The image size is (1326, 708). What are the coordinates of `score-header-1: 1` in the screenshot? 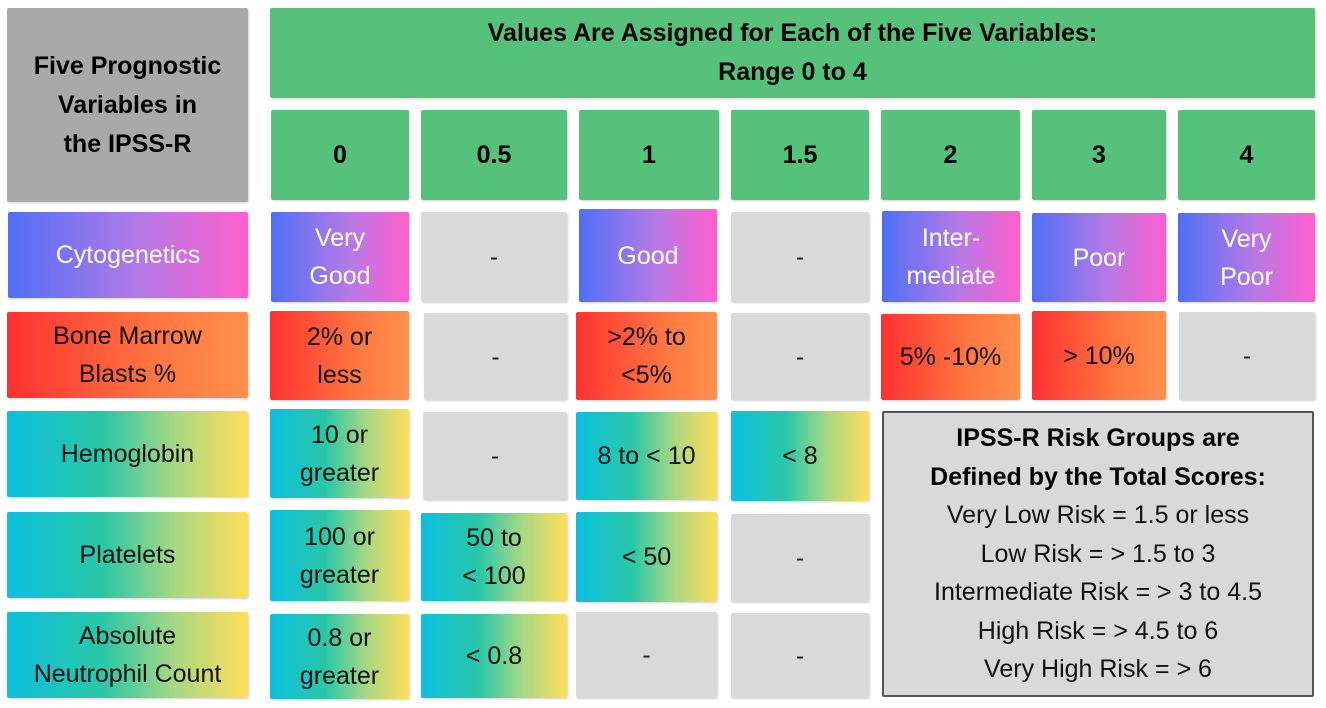 It's located at (649, 155).